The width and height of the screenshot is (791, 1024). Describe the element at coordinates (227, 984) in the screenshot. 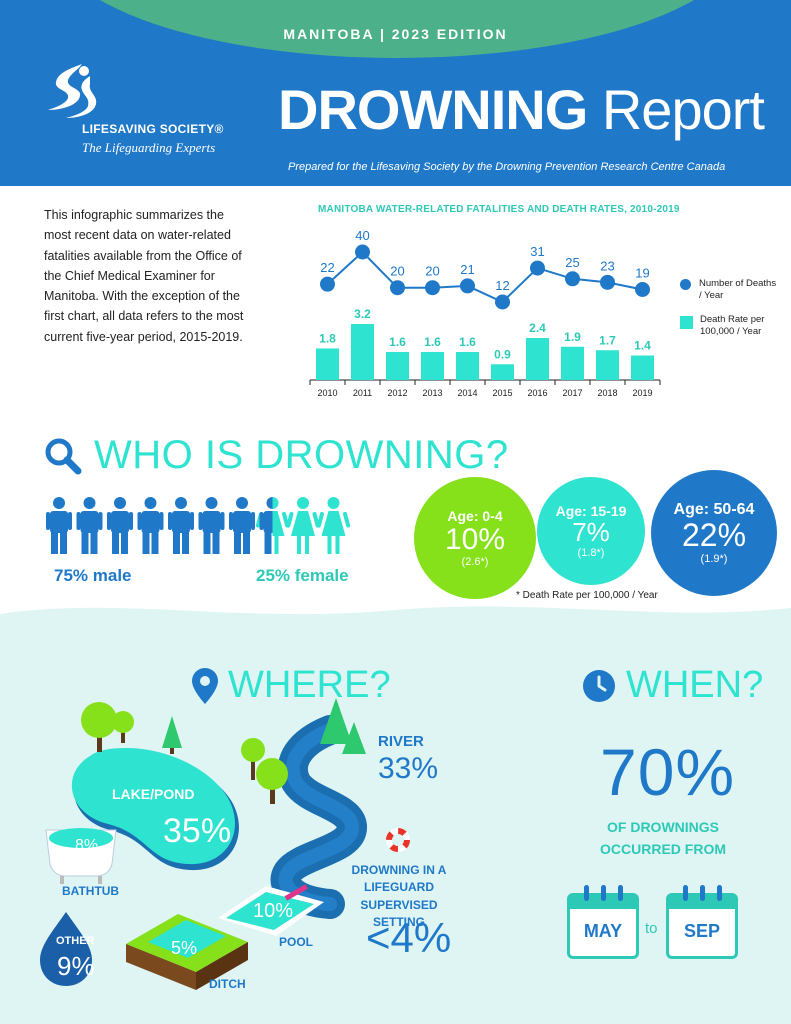

I see `ditch-label: DITCH` at that location.